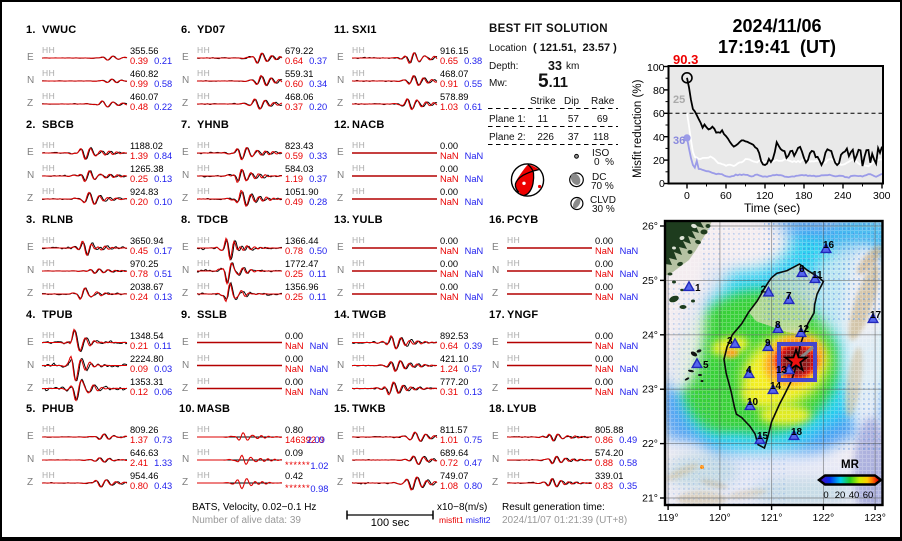 The image size is (902, 541). I want to click on svg-text: 11, so click(817, 275).